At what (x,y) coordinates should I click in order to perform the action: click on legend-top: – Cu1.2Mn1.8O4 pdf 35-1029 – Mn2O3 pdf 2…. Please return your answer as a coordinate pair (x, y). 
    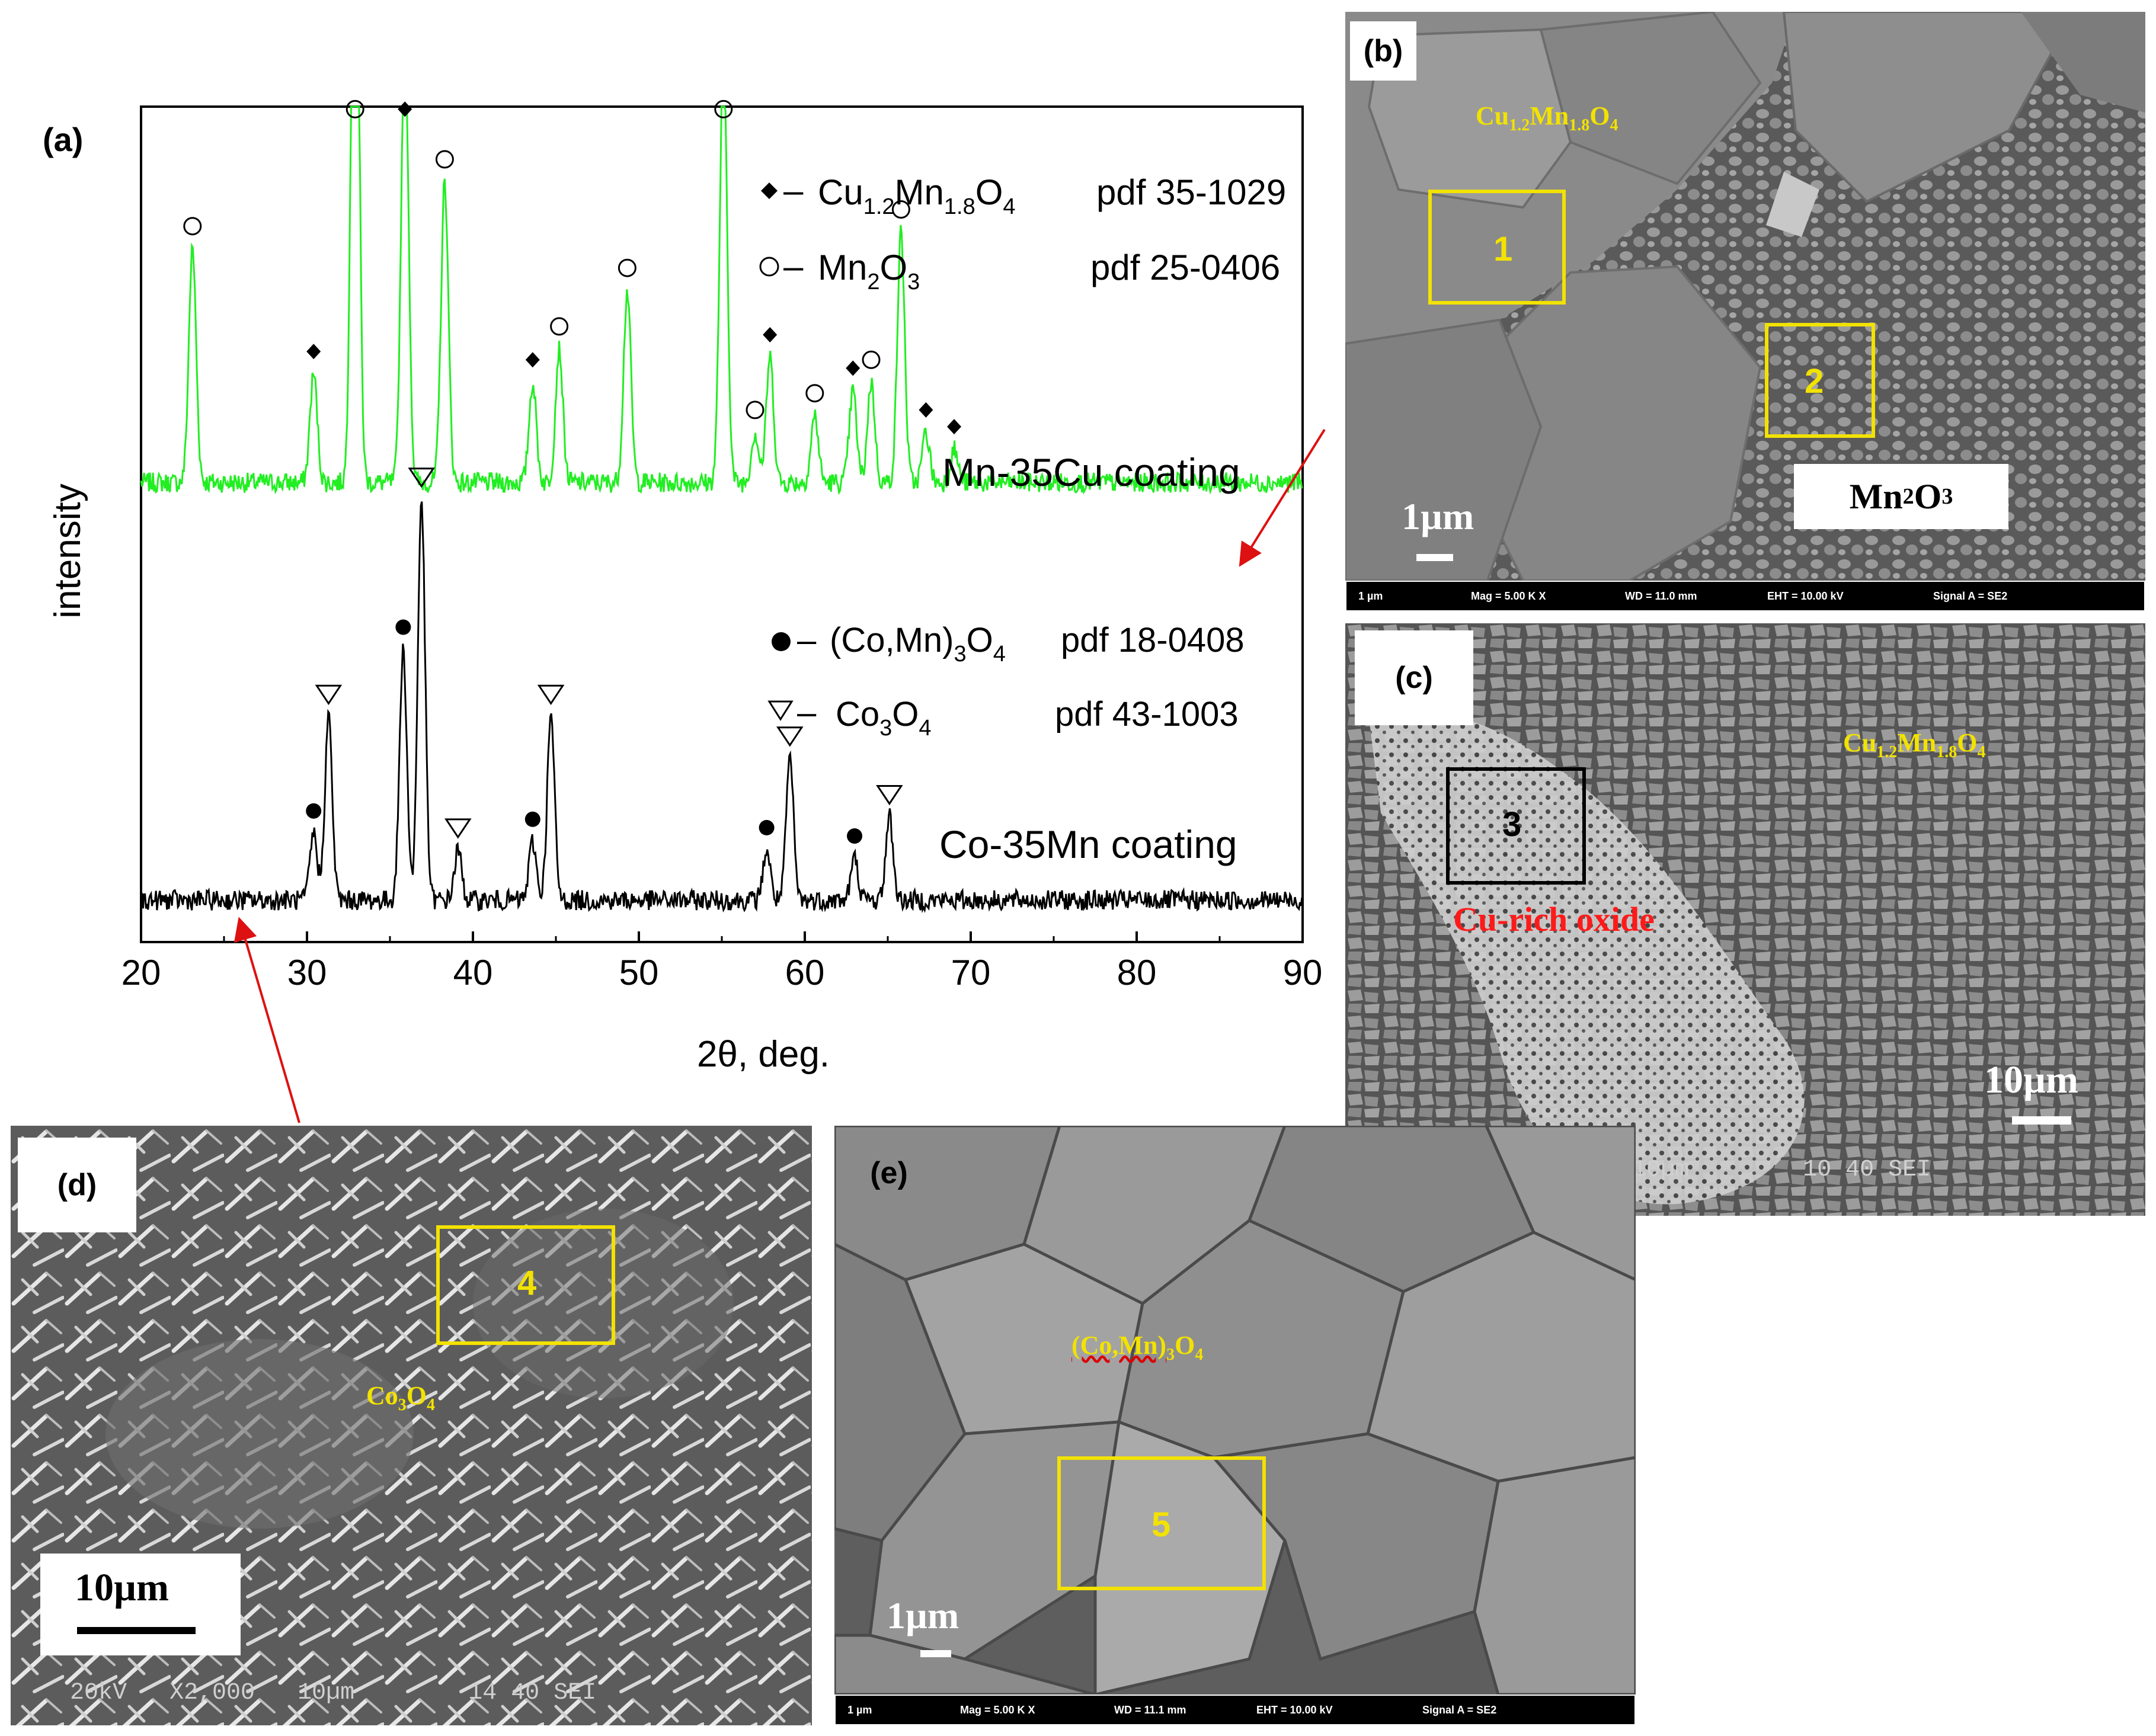
    Looking at the image, I should click on (1023, 232).